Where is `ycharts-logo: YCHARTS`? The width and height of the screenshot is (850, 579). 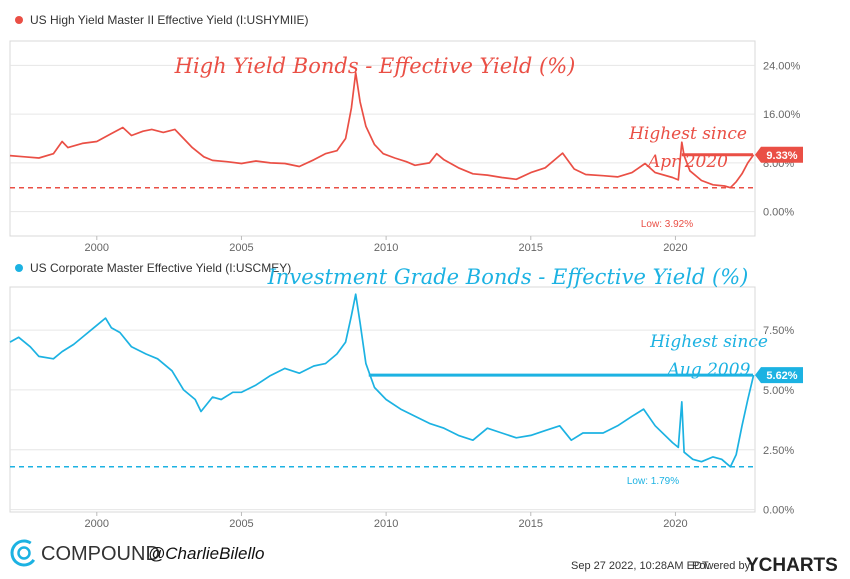
ycharts-logo: YCHARTS is located at coordinates (792, 565).